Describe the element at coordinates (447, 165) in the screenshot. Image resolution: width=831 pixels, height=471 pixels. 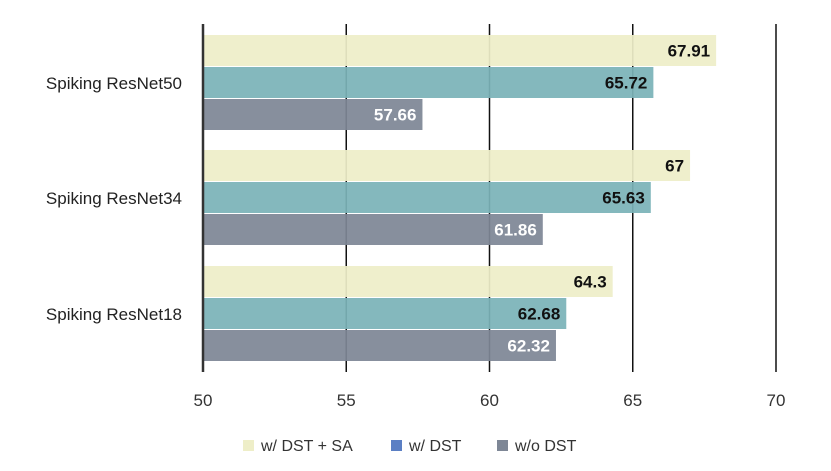
I see `bar-spiking-resnet34-w-dst-sa` at that location.